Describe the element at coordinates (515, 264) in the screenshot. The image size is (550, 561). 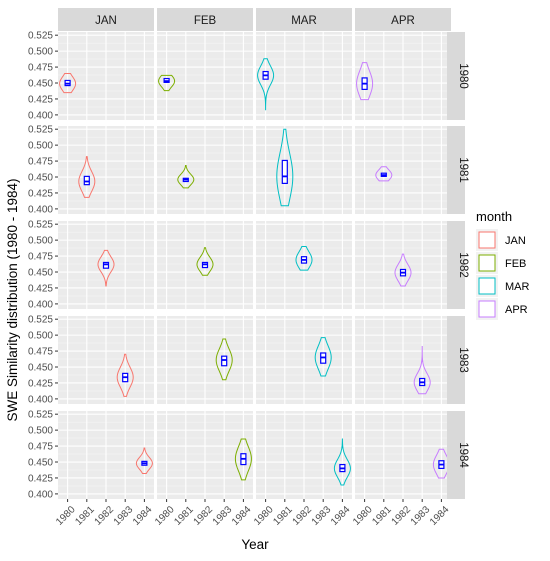
I see `legend-label: FEB` at that location.